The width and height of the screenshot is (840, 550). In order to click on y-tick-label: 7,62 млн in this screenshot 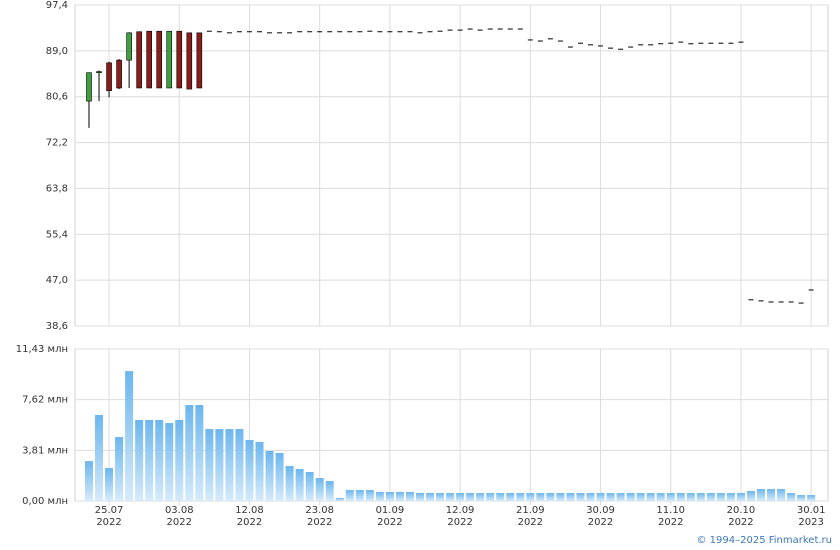, I will do `click(45, 400)`.